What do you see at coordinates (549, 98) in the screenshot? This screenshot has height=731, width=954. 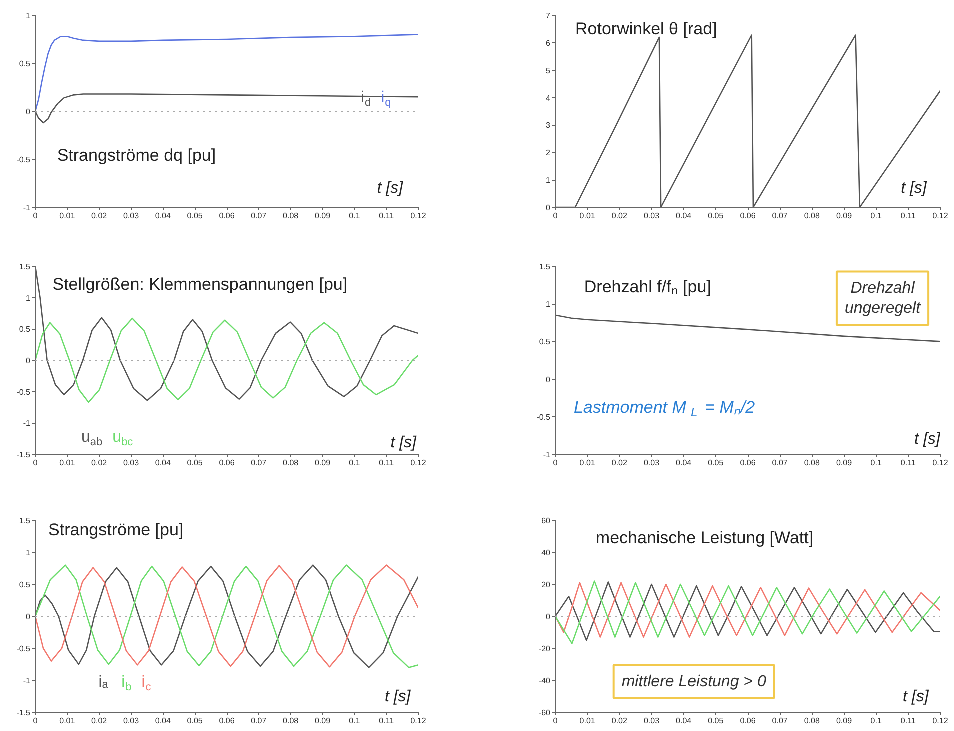 I see `y-tick-label: 4` at bounding box center [549, 98].